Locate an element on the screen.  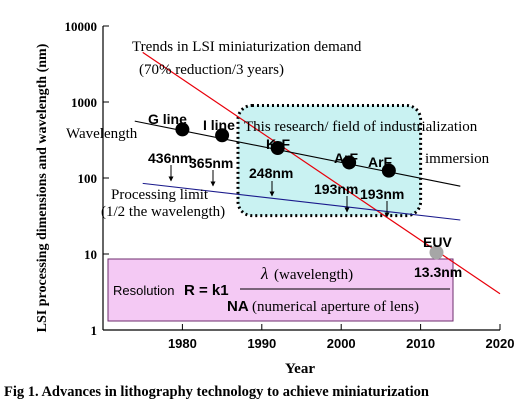
x-tick-label: 2000 is located at coordinates (341, 343).